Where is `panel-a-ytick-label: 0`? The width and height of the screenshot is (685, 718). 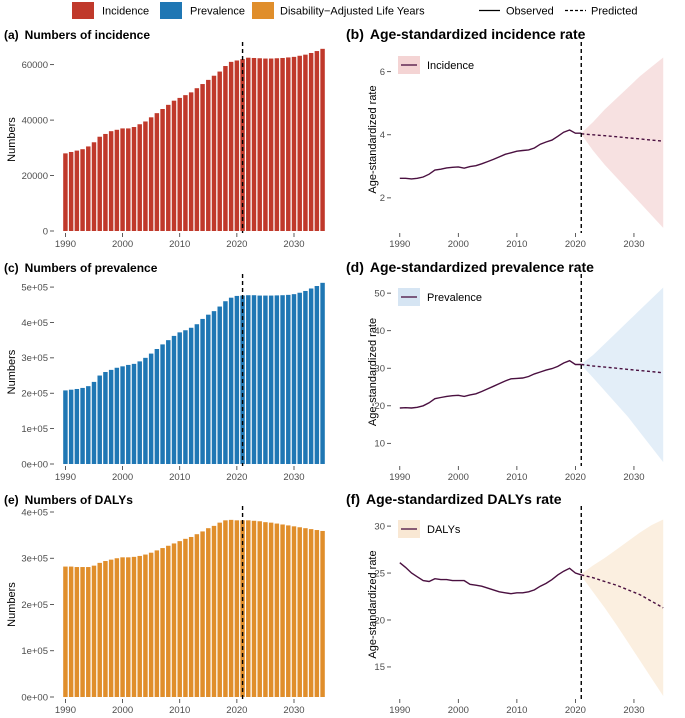
panel-a-ytick-label: 0 is located at coordinates (45, 231).